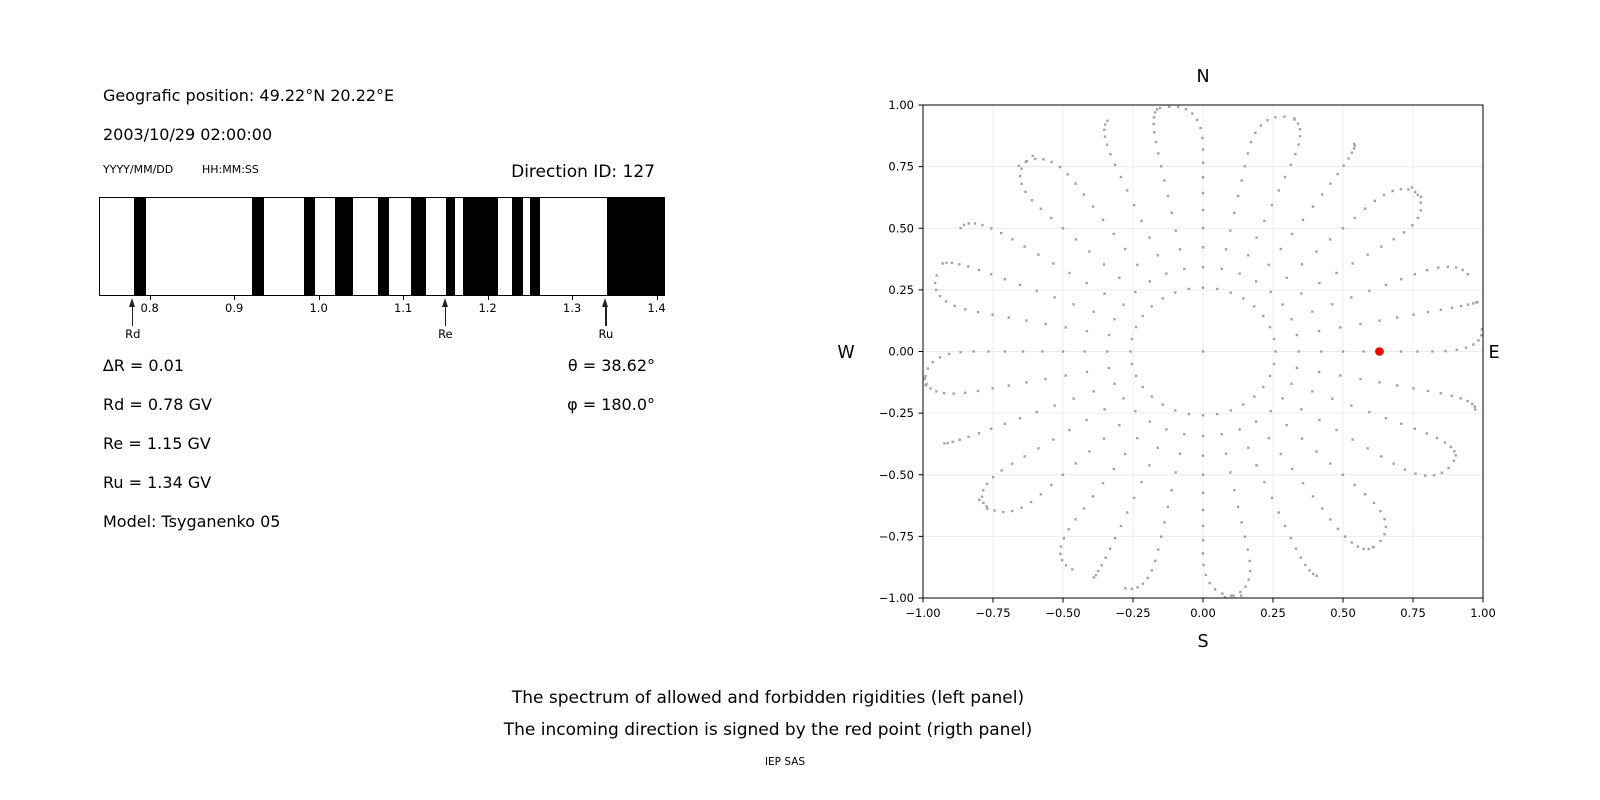 The height and width of the screenshot is (800, 1600). I want to click on cutoff-marker-arrow-shaft, so click(445, 316).